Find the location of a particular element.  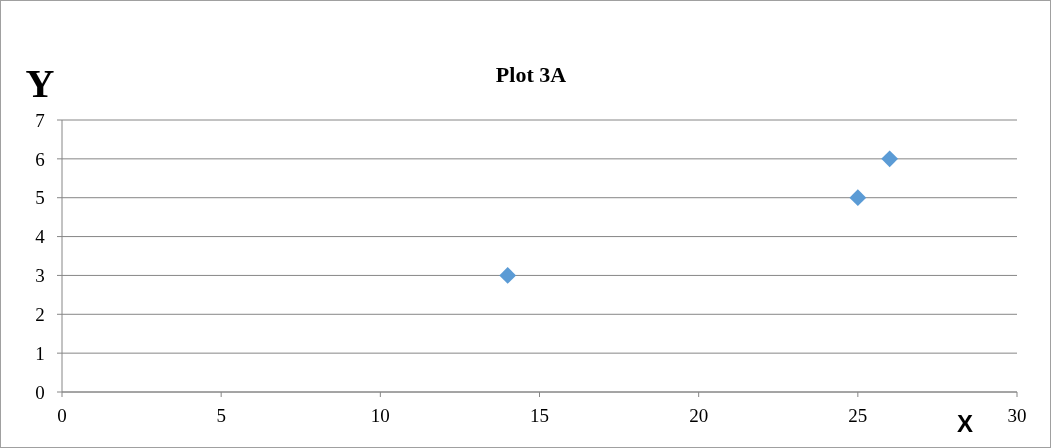

y-tick-label: 6 is located at coordinates (40, 159).